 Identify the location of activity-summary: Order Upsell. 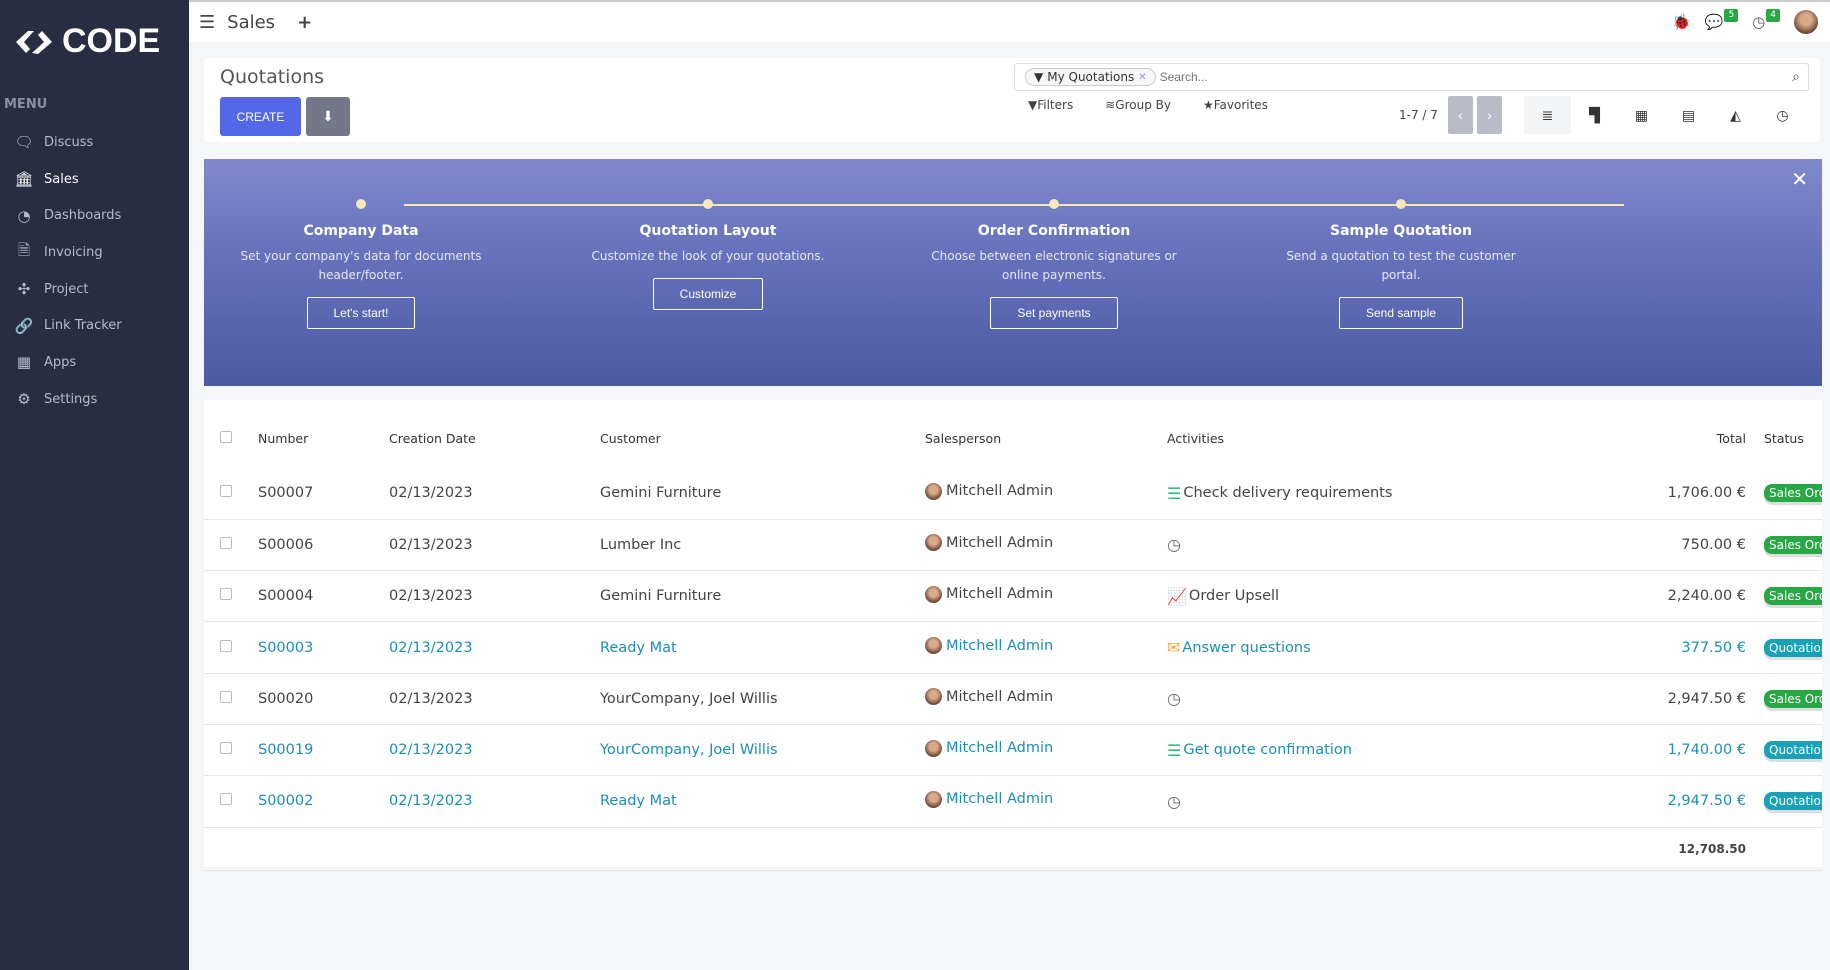
(1234, 596).